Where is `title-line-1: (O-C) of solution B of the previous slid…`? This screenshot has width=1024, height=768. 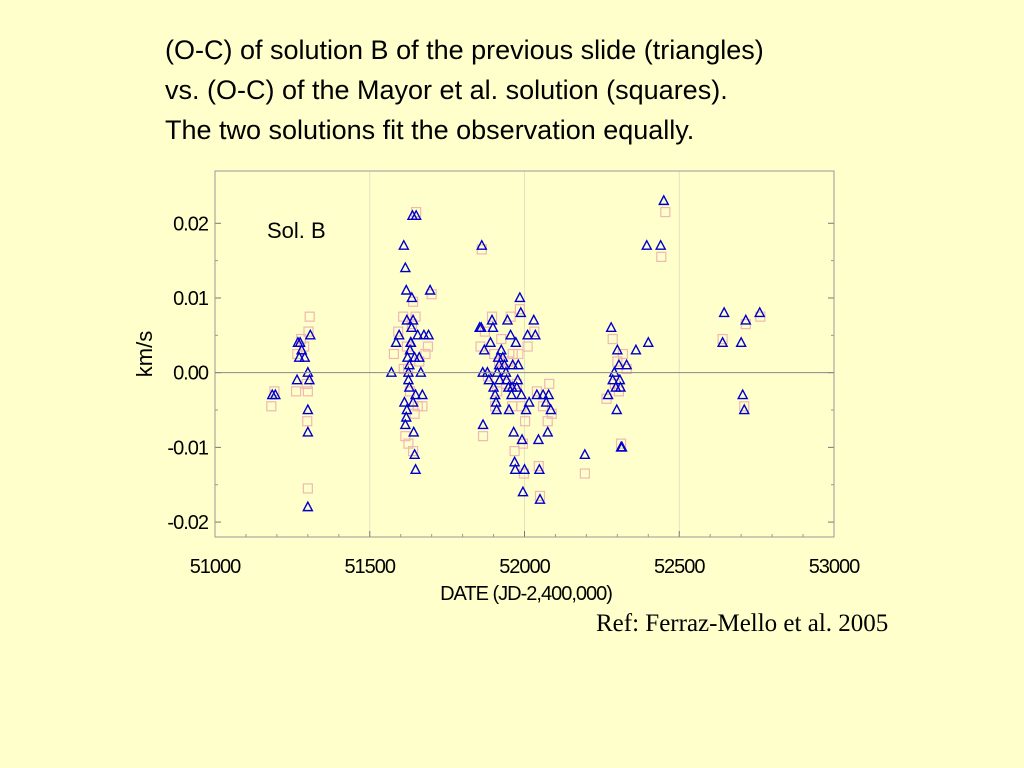 title-line-1: (O-C) of solution B of the previous slid… is located at coordinates (464, 50).